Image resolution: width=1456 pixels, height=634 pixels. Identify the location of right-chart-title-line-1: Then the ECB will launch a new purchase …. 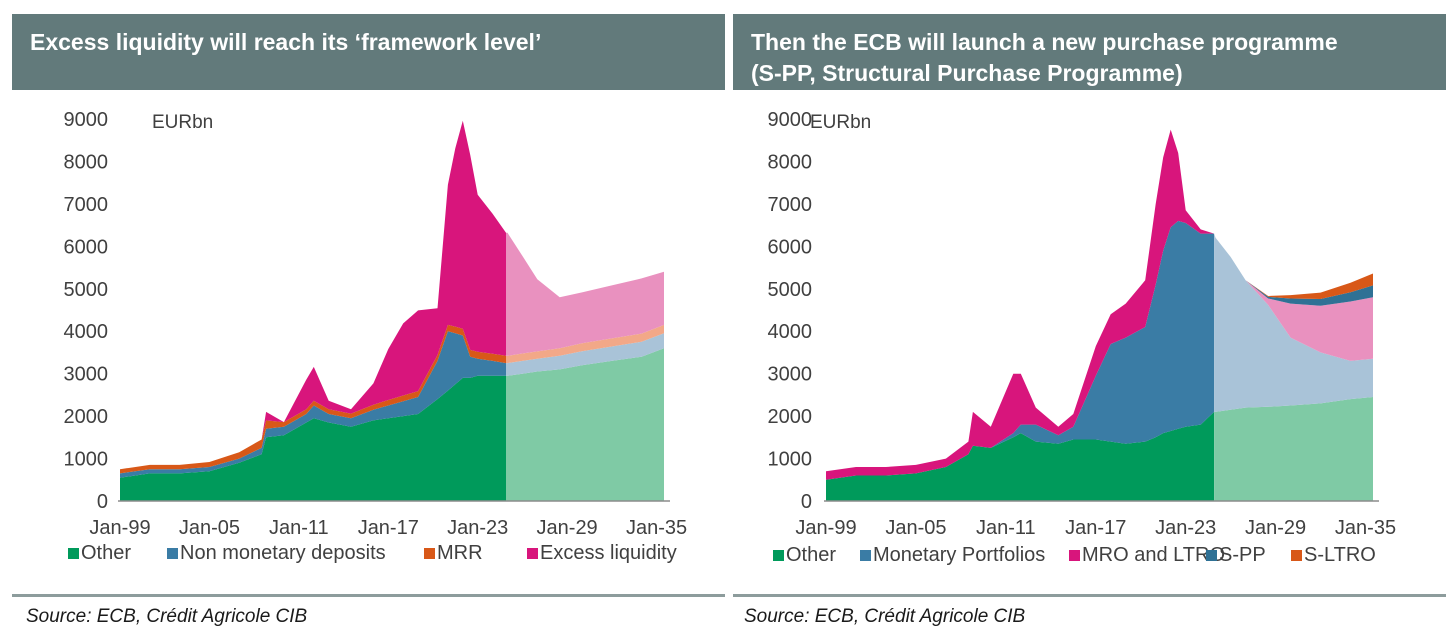
(1044, 42).